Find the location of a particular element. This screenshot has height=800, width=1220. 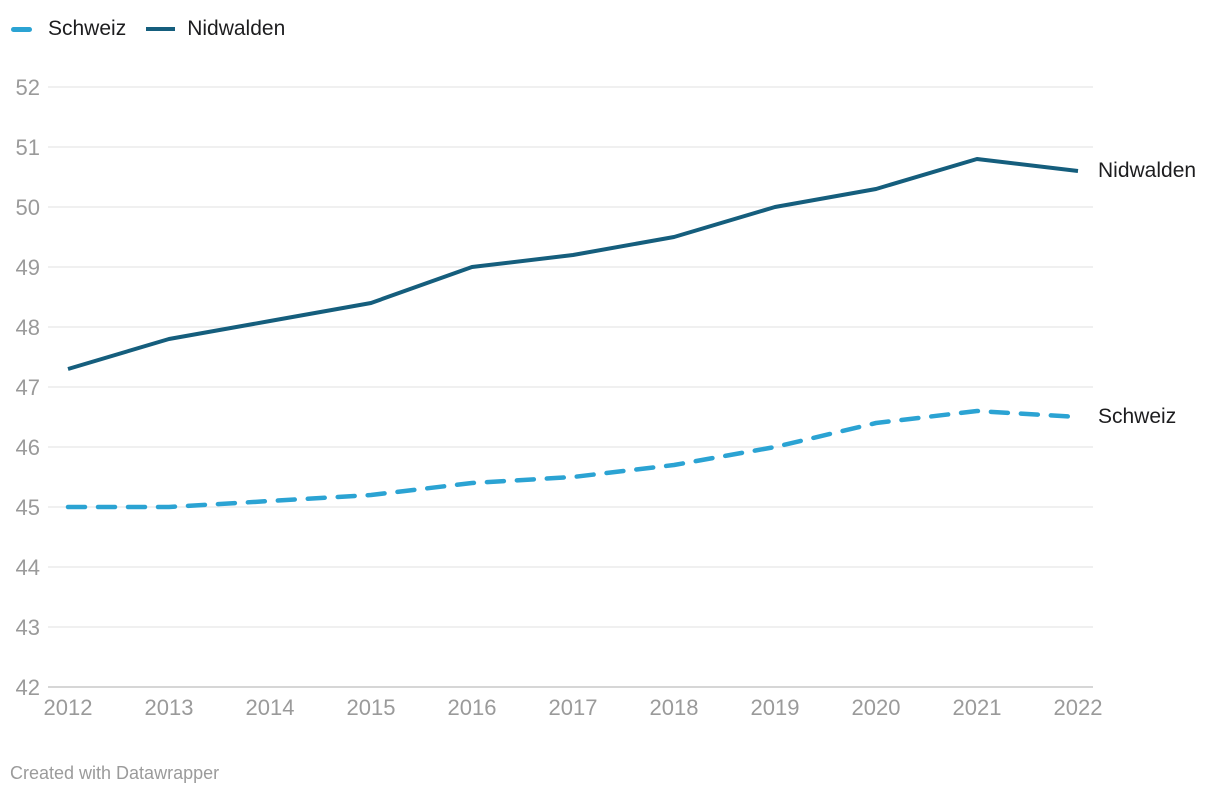

x-tick-label-2017: 2017 is located at coordinates (573, 707).